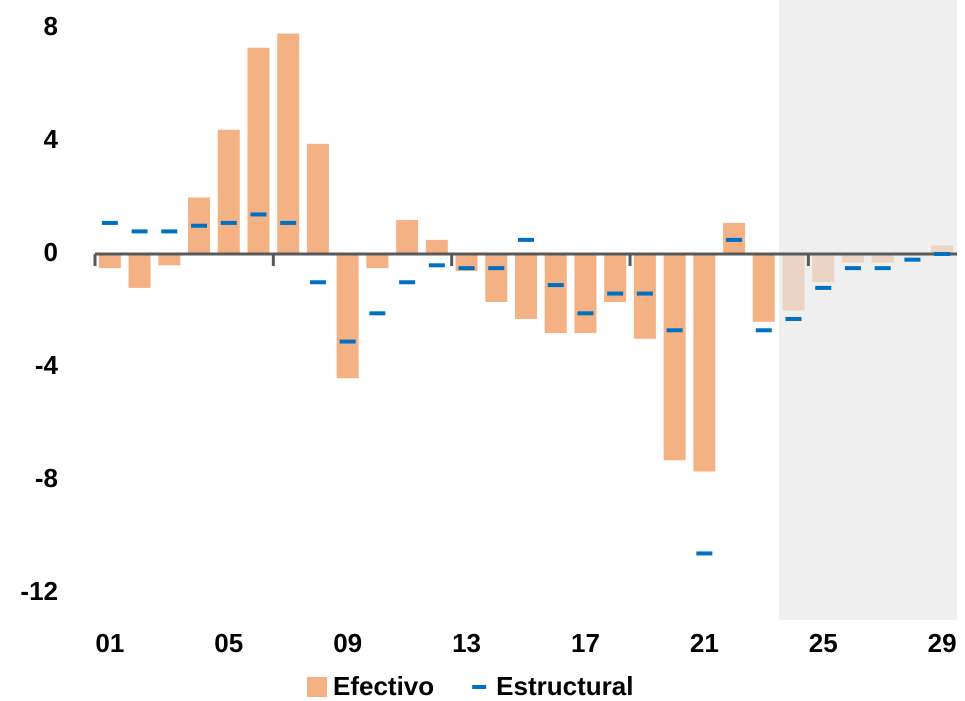  I want to click on y-tick-label: -4, so click(47, 365).